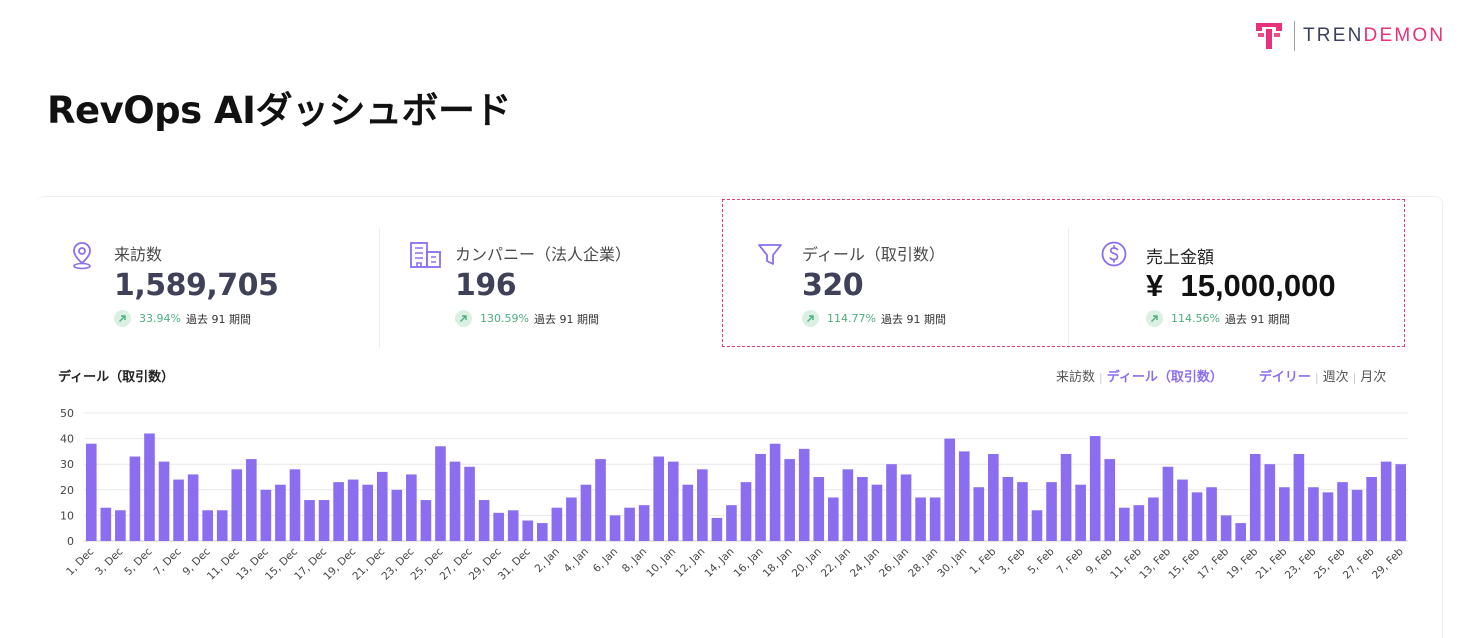 Image resolution: width=1481 pixels, height=638 pixels. What do you see at coordinates (906, 288) in the screenshot?
I see `kpi-deals: ディール（取引数） 320 114.77% 過去 91 期間` at bounding box center [906, 288].